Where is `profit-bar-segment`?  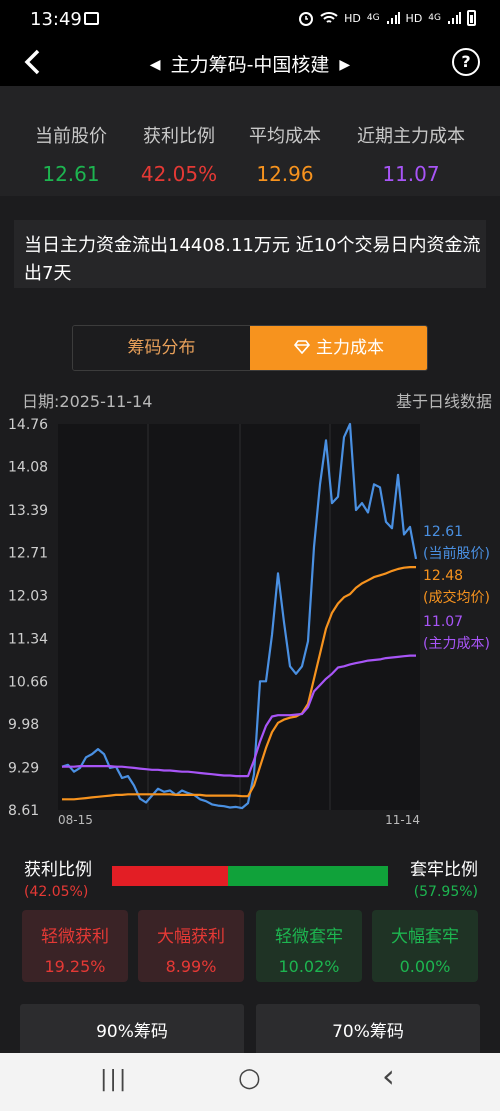
profit-bar-segment is located at coordinates (170, 876).